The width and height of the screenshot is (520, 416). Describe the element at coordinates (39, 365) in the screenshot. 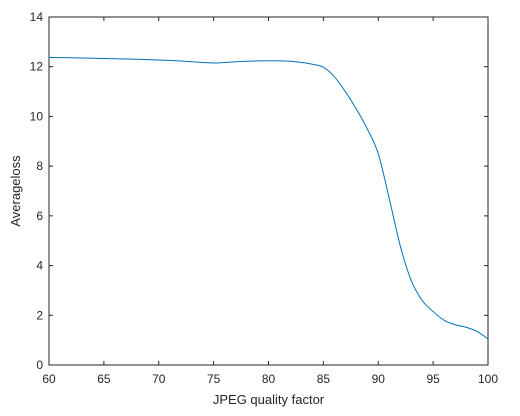

I see `y-tick-label: 0` at that location.